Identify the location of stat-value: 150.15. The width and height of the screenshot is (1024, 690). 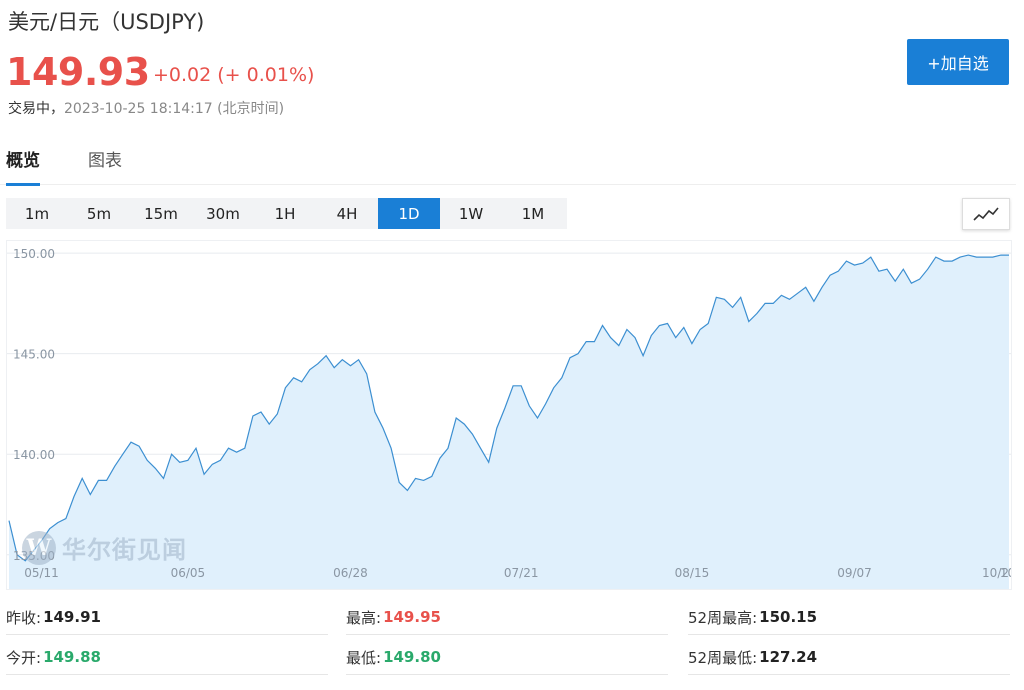
(788, 617).